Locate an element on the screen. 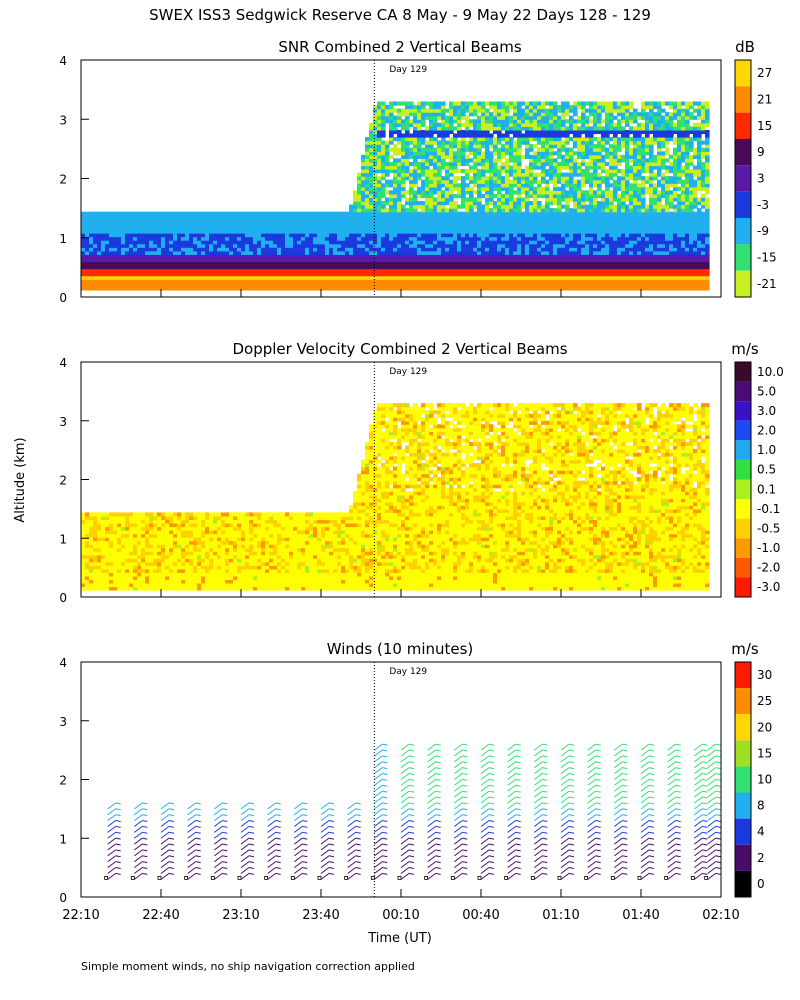  colorbar-label: 0.1 is located at coordinates (766, 489).